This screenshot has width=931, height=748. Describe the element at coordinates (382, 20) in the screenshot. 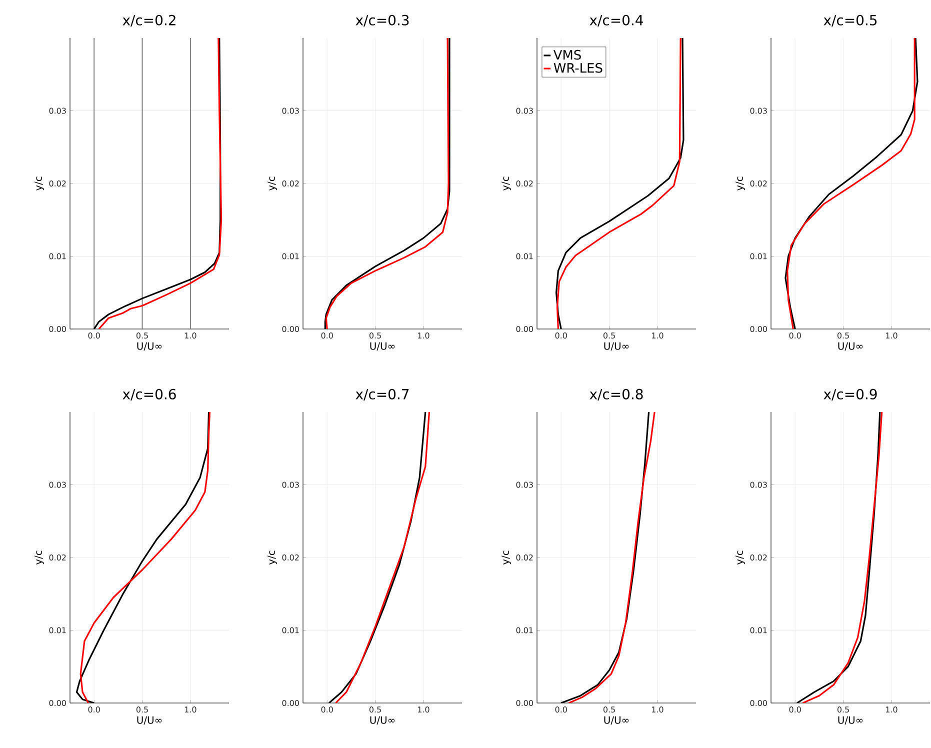

I see `chart-title: x/c=0.3` at that location.